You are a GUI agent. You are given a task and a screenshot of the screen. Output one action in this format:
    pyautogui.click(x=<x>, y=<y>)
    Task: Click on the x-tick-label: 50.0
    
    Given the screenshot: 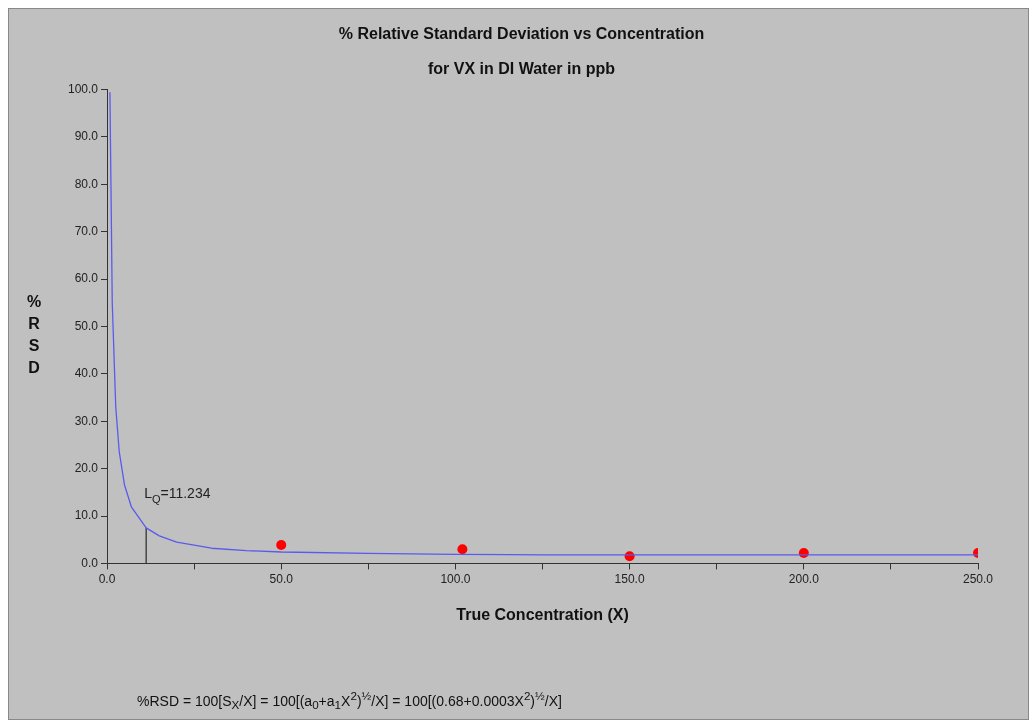 What is the action you would take?
    pyautogui.click(x=281, y=578)
    